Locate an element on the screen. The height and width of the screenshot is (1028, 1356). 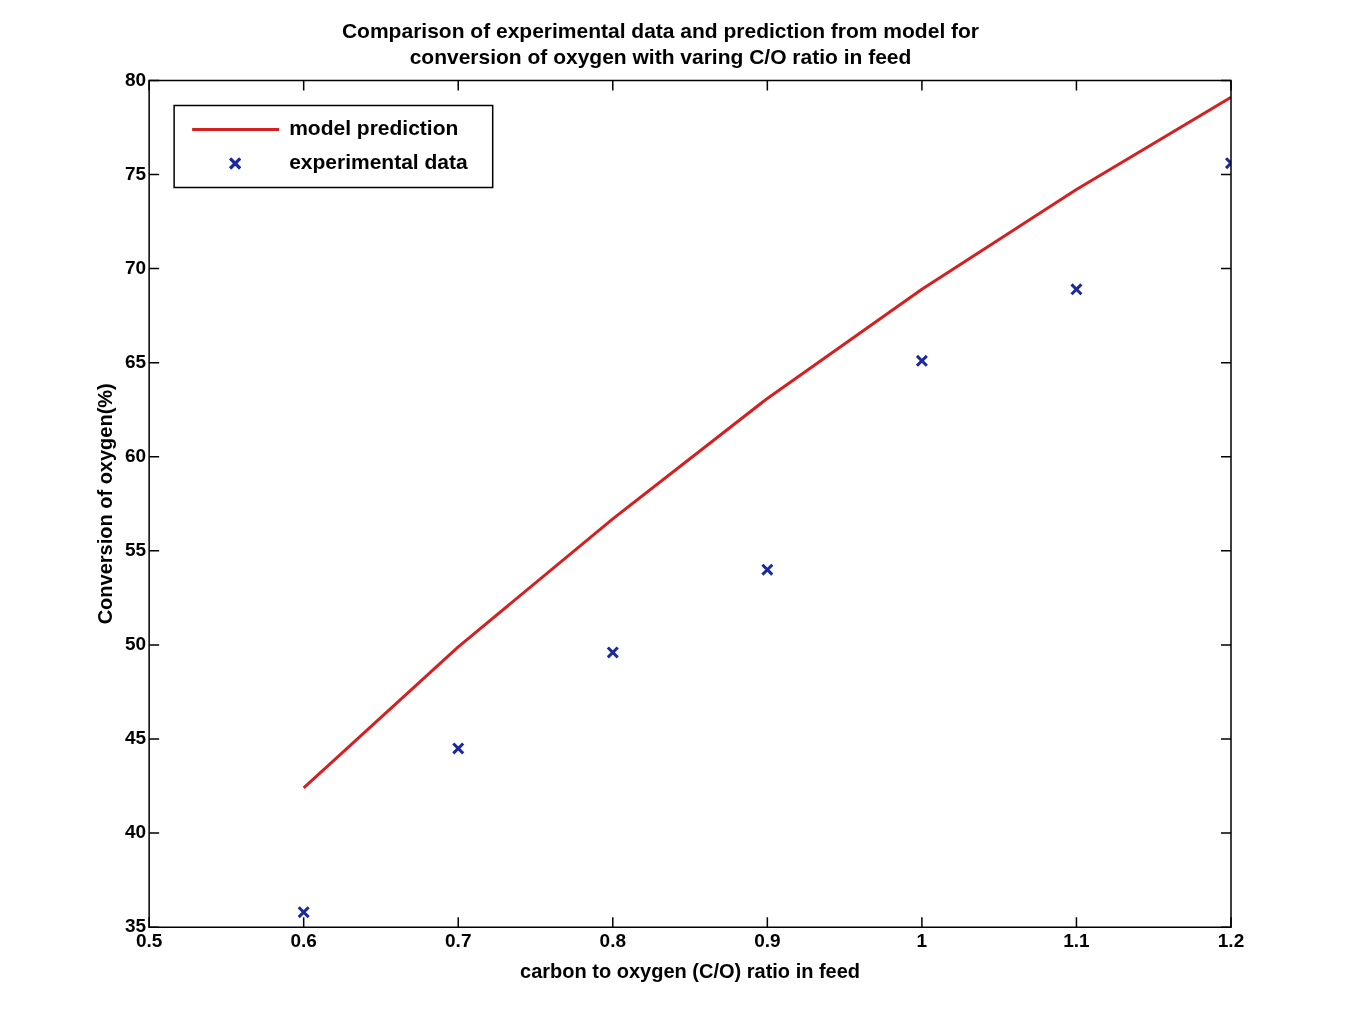
x-tick-label: 0.6 is located at coordinates (303, 940).